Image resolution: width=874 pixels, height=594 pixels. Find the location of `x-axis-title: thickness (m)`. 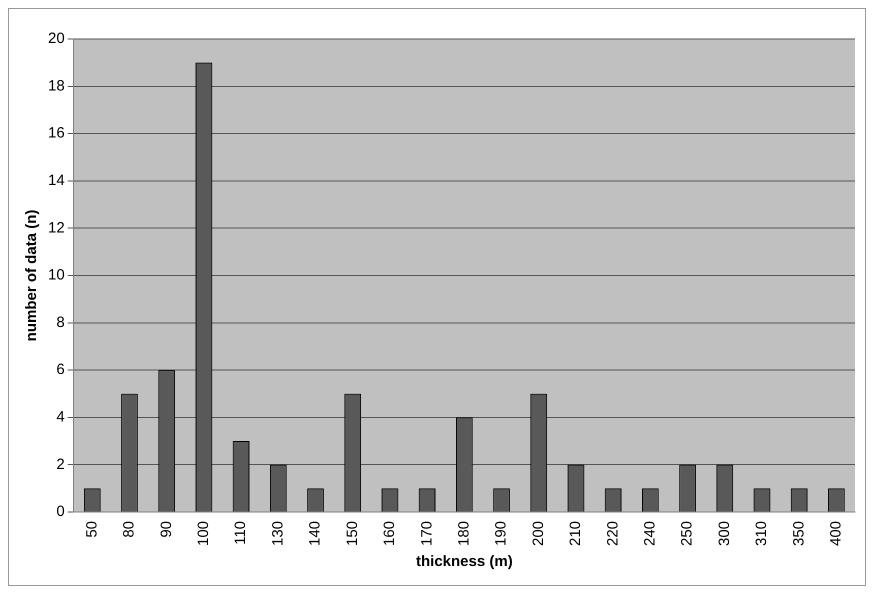

x-axis-title: thickness (m) is located at coordinates (464, 561).